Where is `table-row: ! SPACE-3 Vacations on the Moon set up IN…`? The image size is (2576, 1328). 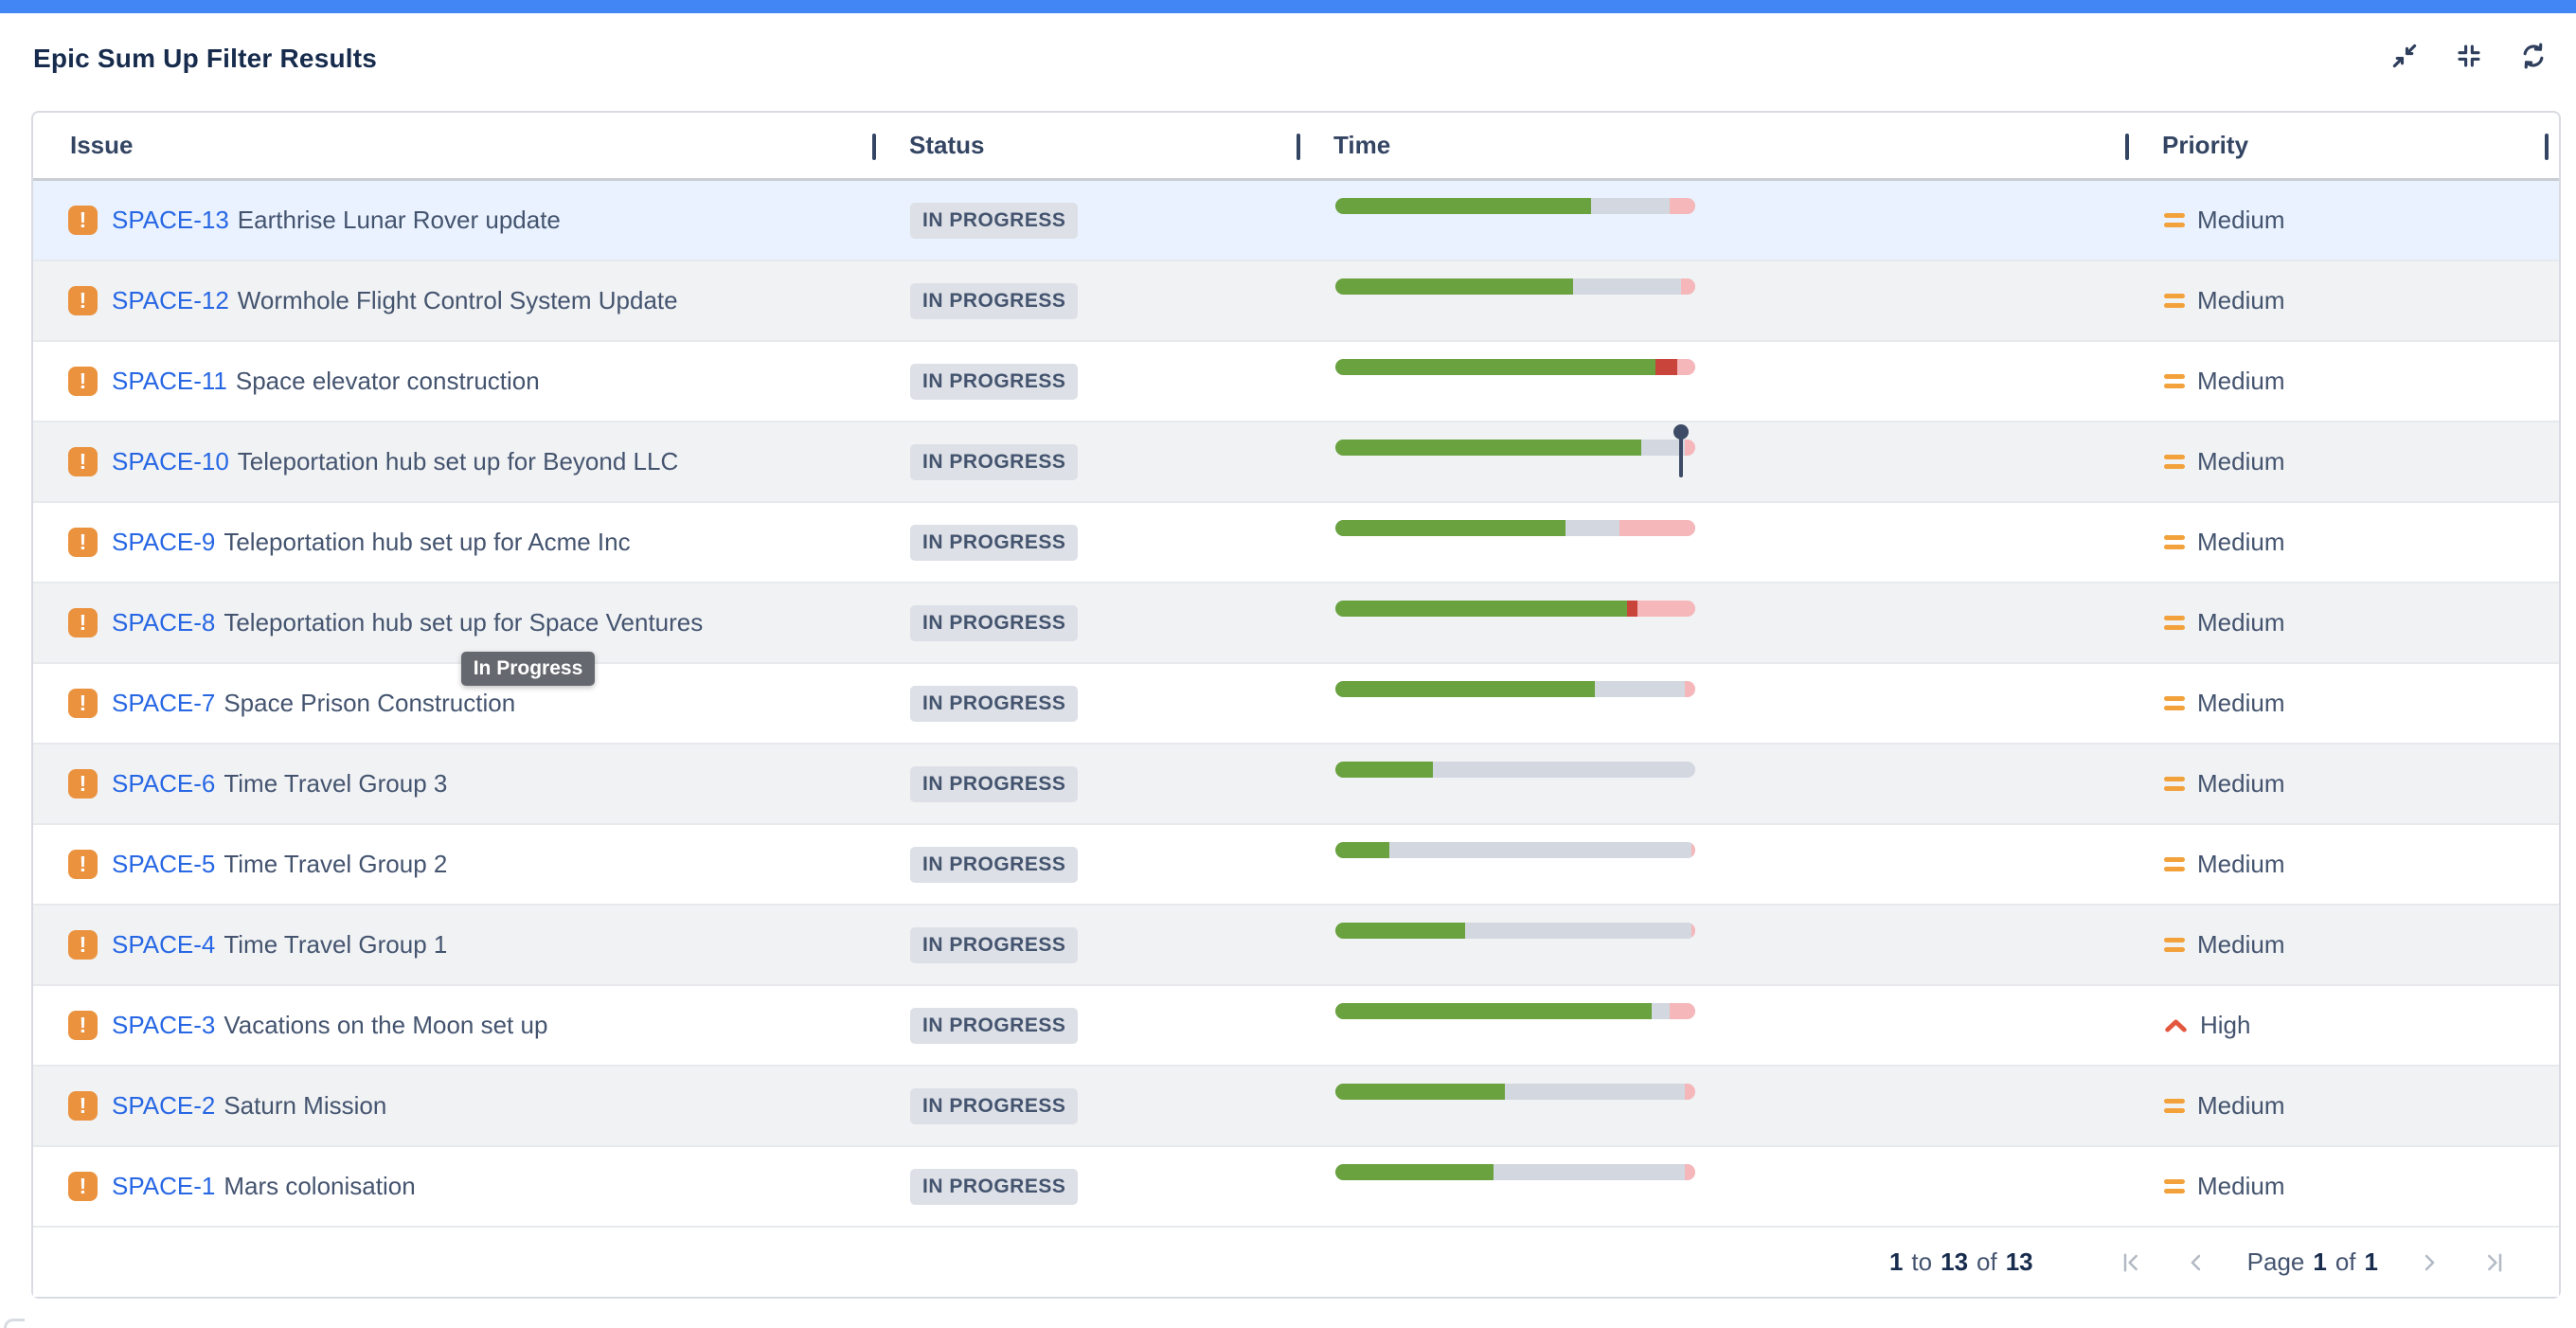 table-row: ! SPACE-3 Vacations on the Moon set up IN… is located at coordinates (1296, 1026).